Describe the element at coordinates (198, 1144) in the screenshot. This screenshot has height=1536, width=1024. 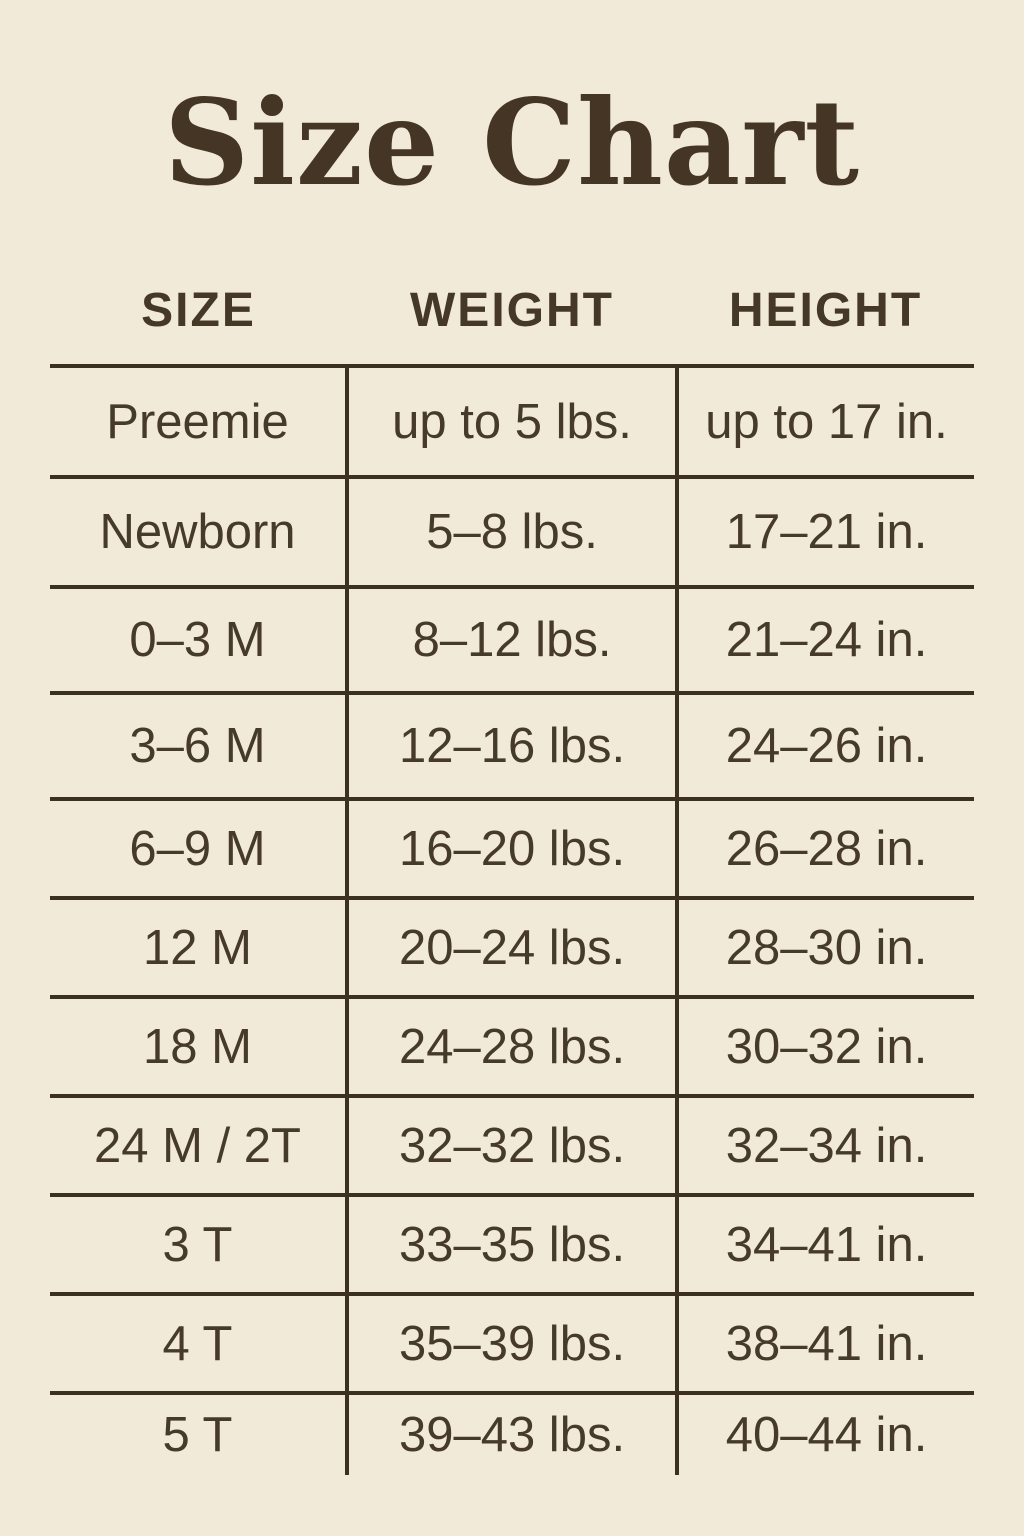
I see `size-cell: 24 M / 2T` at that location.